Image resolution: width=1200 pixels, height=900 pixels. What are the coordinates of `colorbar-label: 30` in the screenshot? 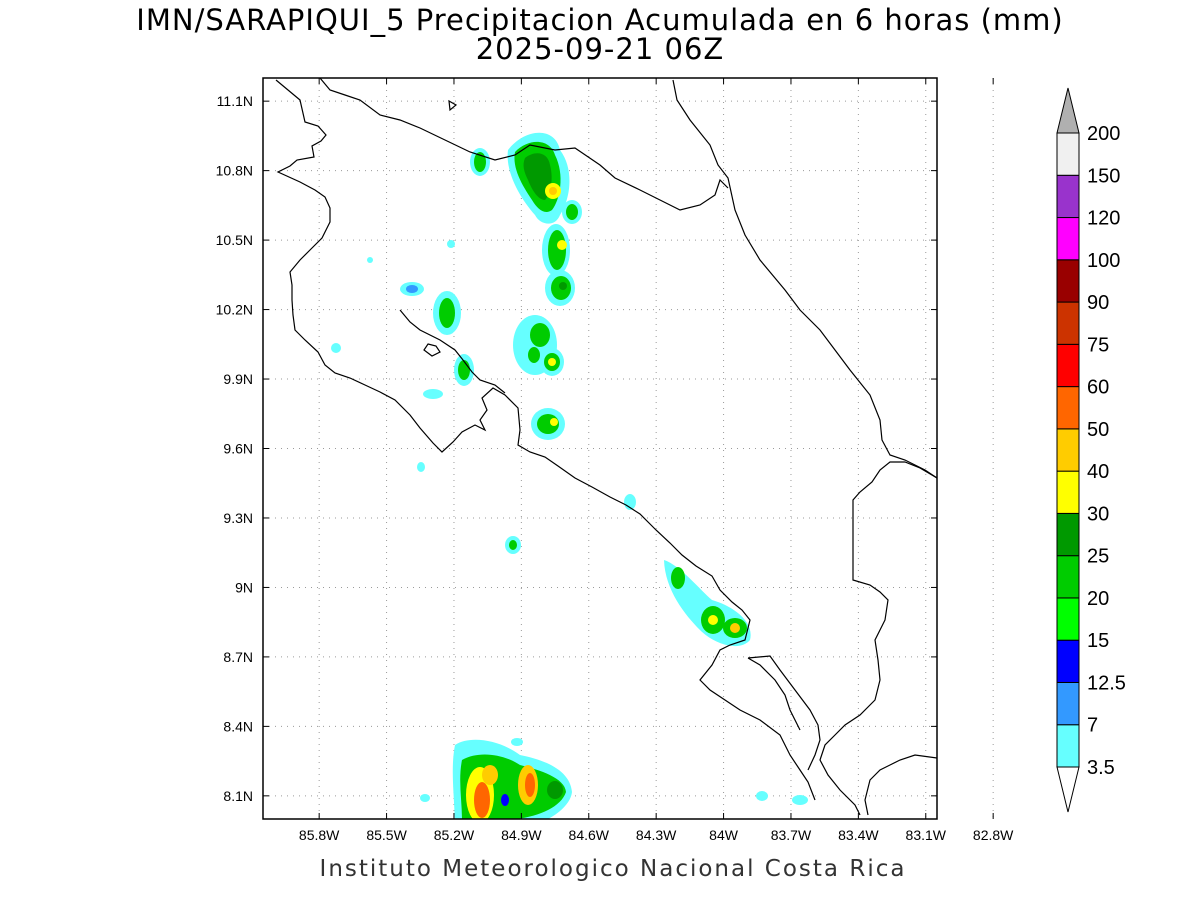 It's located at (1098, 514).